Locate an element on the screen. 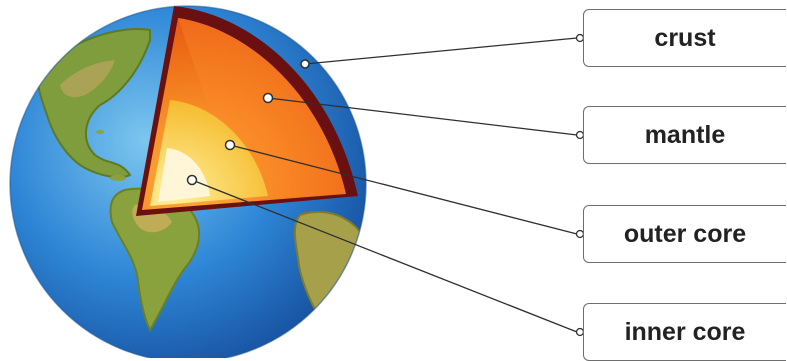 This screenshot has height=361, width=787. inner-core-layer is located at coordinates (184, 175).